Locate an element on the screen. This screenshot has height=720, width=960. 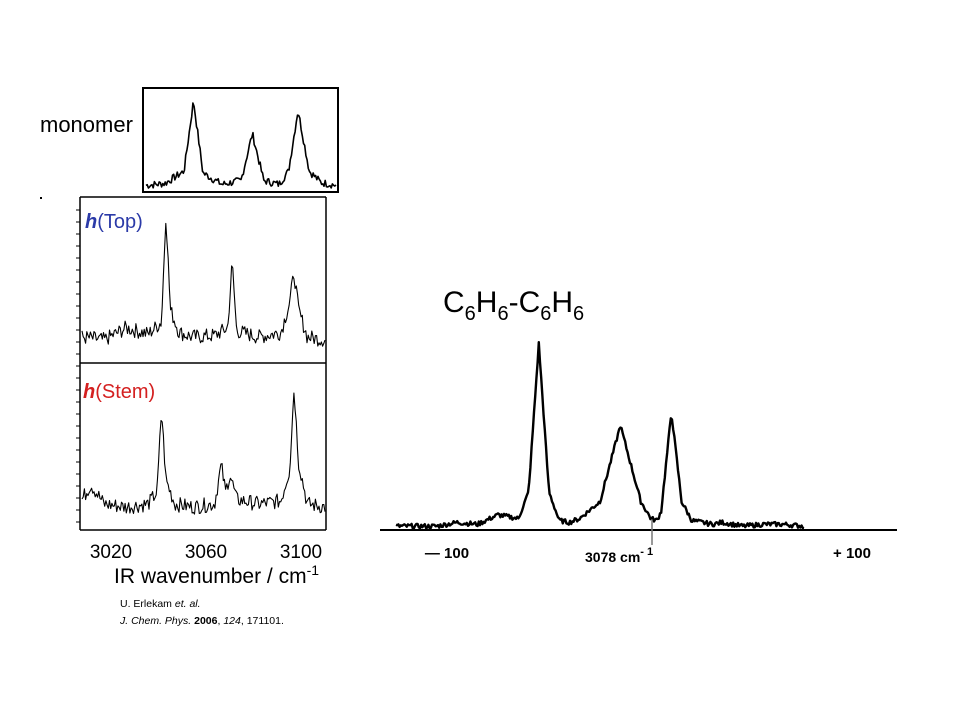
citation-line-1: U. Erlekam et. al. is located at coordinates (160, 604).